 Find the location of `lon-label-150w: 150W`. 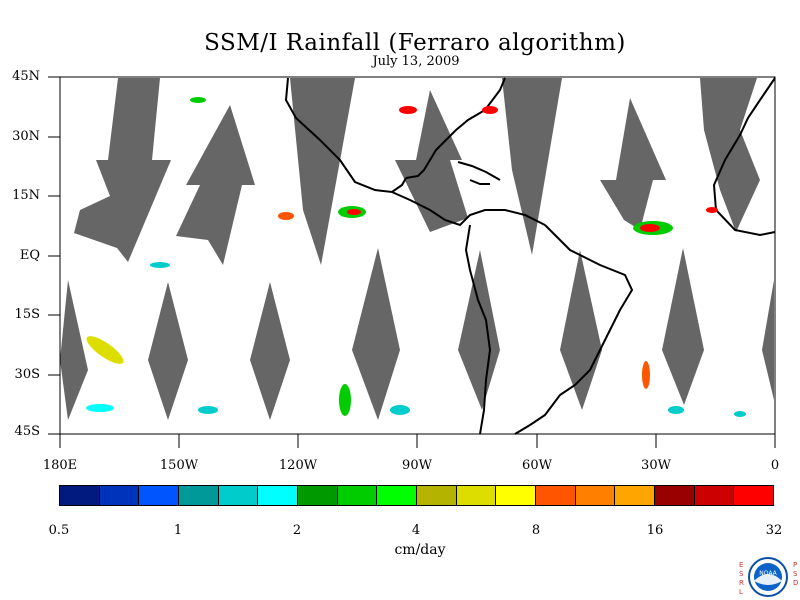

lon-label-150w: 150W is located at coordinates (179, 465).